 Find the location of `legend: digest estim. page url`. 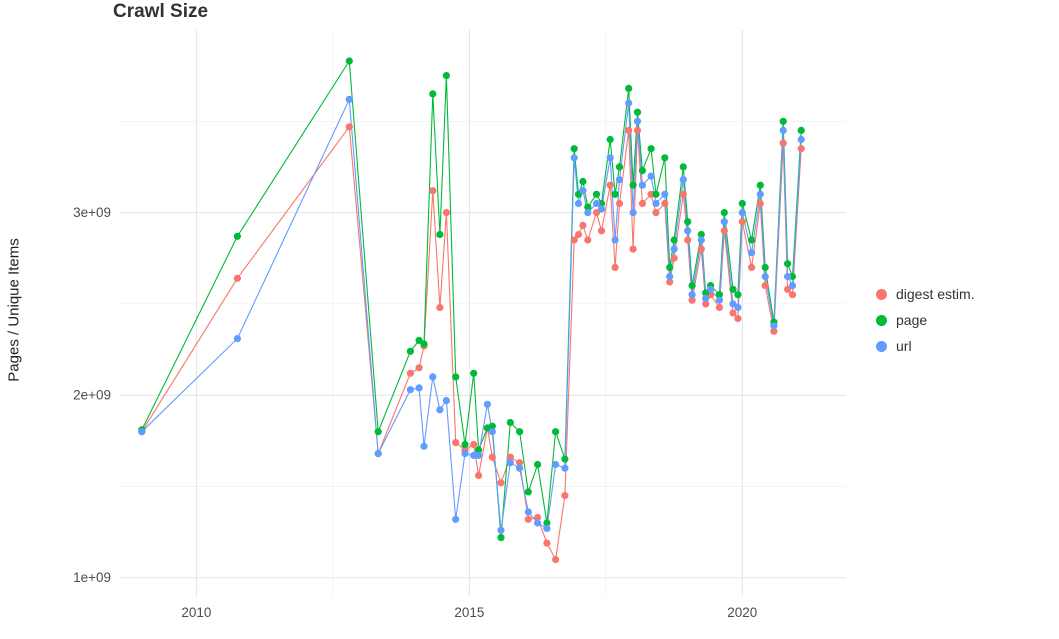

legend: digest estim. page url is located at coordinates (925, 320).